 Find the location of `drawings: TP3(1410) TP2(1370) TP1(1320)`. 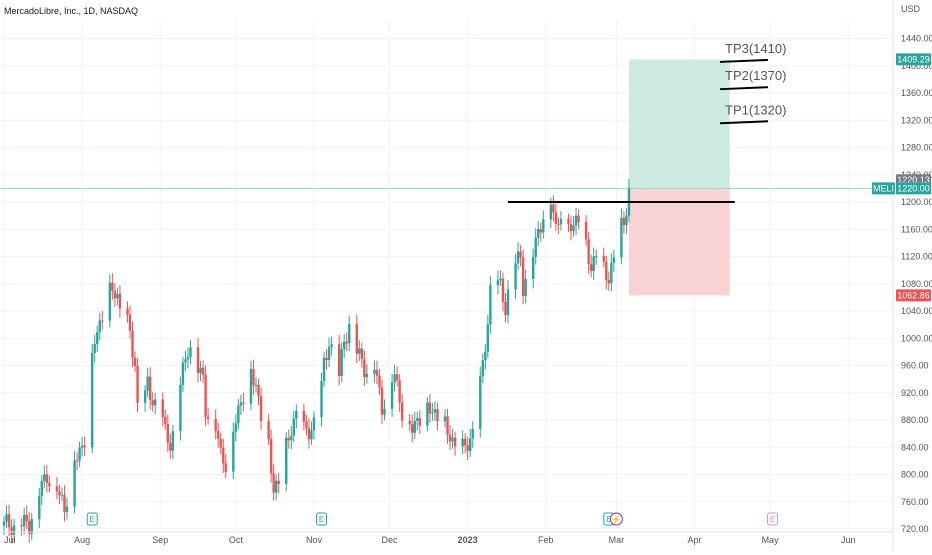

drawings: TP3(1410) TP2(1370) TP1(1320) is located at coordinates (647, 122).